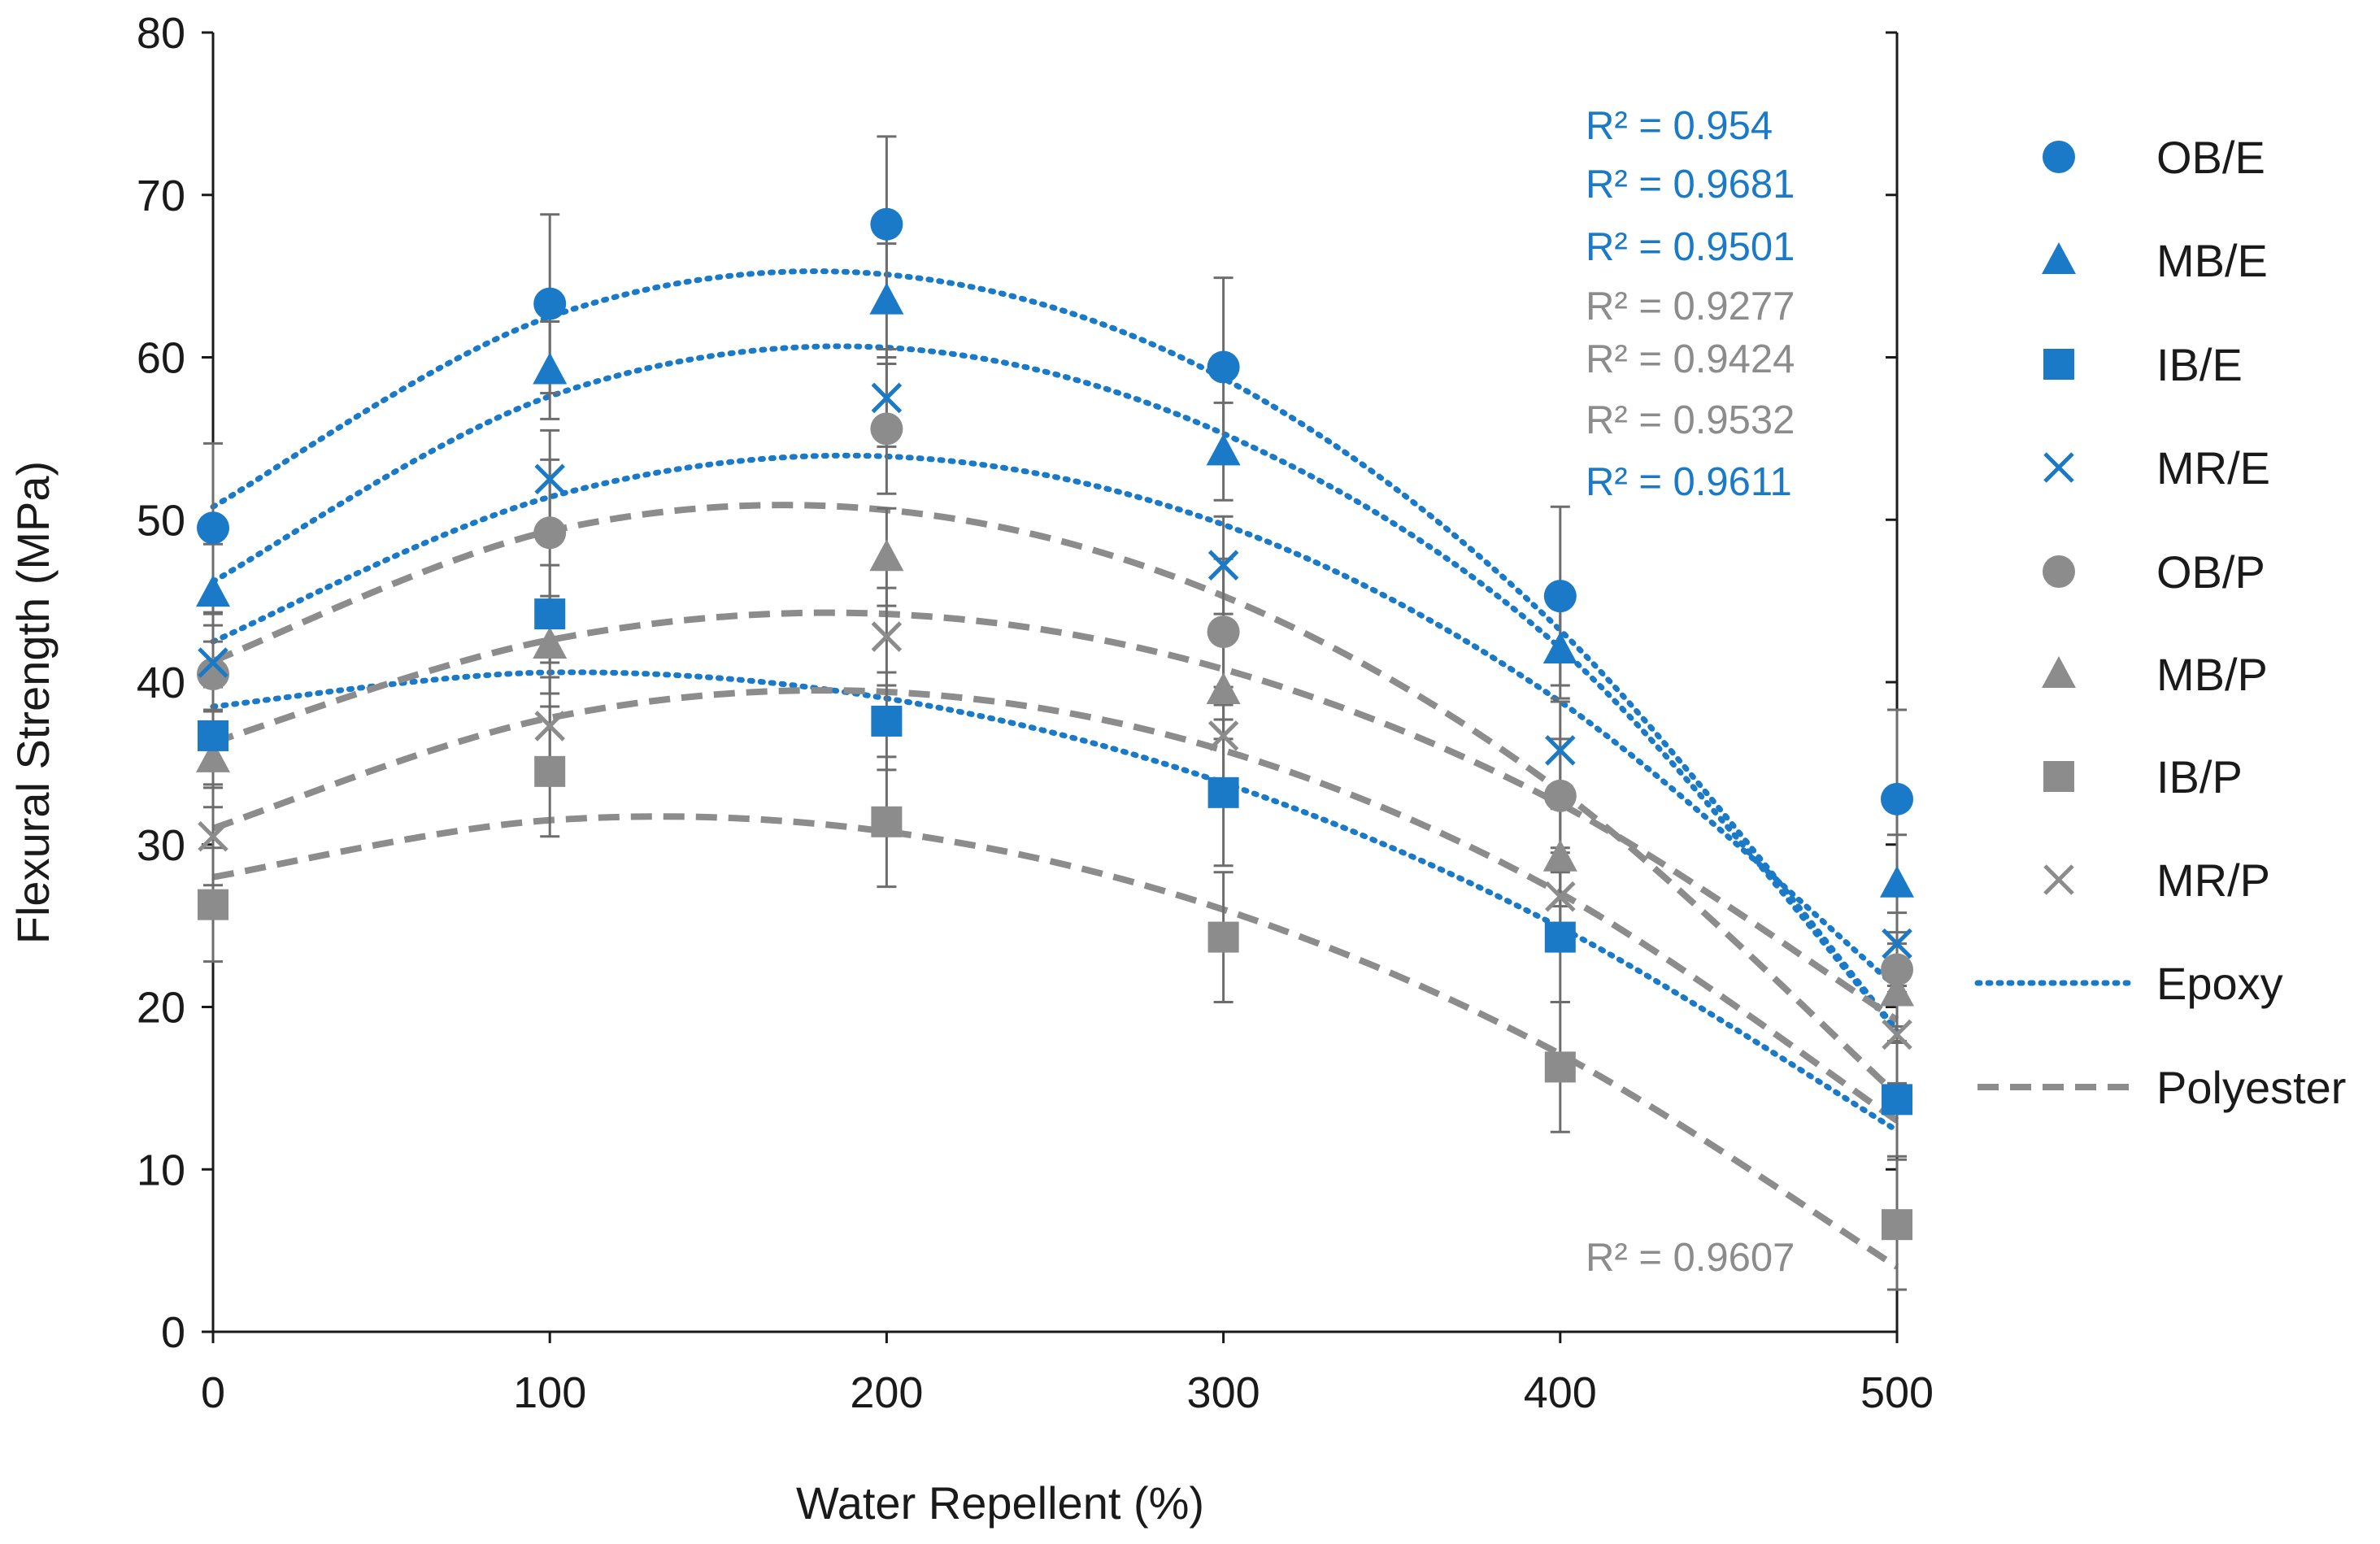 The image size is (2380, 1544). Describe the element at coordinates (2154, 157) in the screenshot. I see `legend-item-ob-e: OB/E` at that location.